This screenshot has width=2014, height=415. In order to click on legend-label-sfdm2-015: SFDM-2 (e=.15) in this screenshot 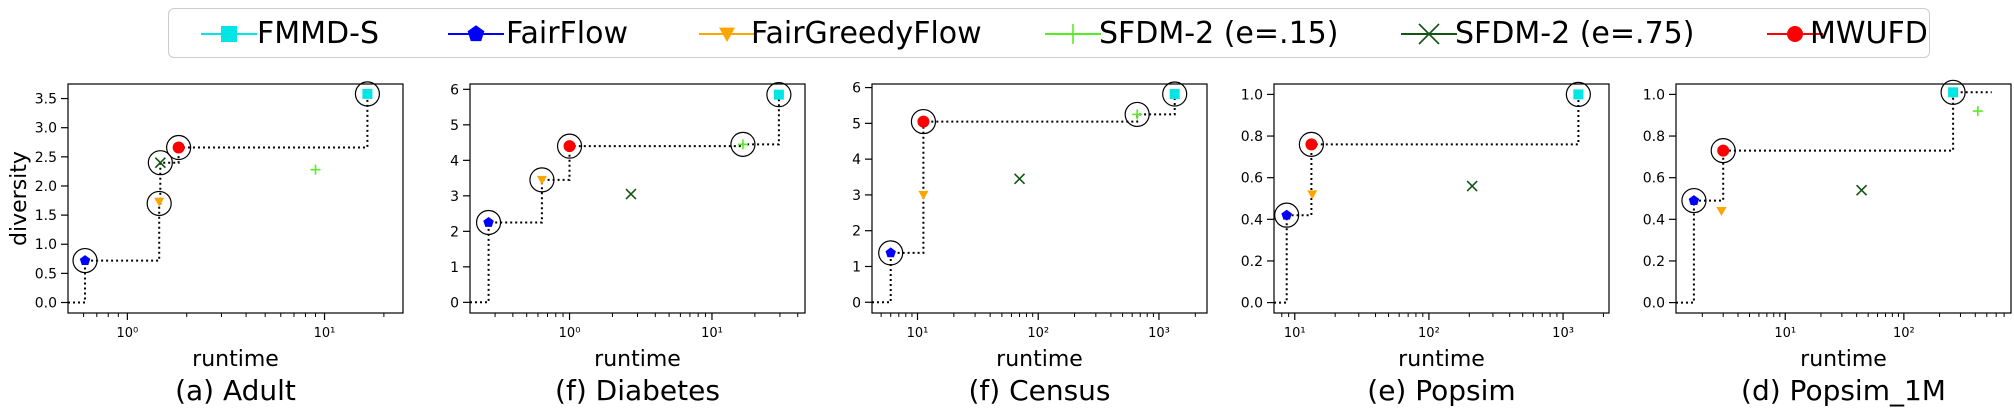, I will do `click(1219, 33)`.